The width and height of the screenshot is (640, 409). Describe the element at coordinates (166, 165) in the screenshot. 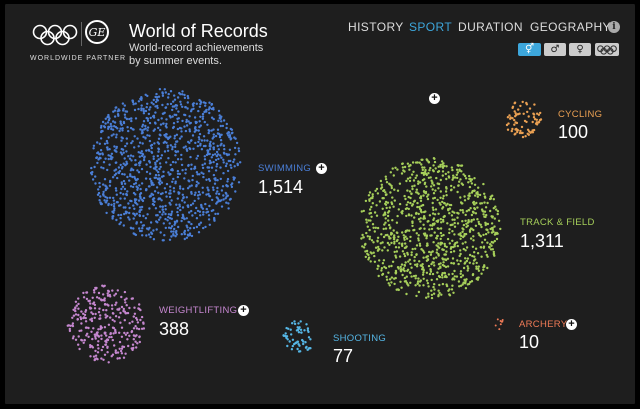

I see `swimming-cluster` at that location.